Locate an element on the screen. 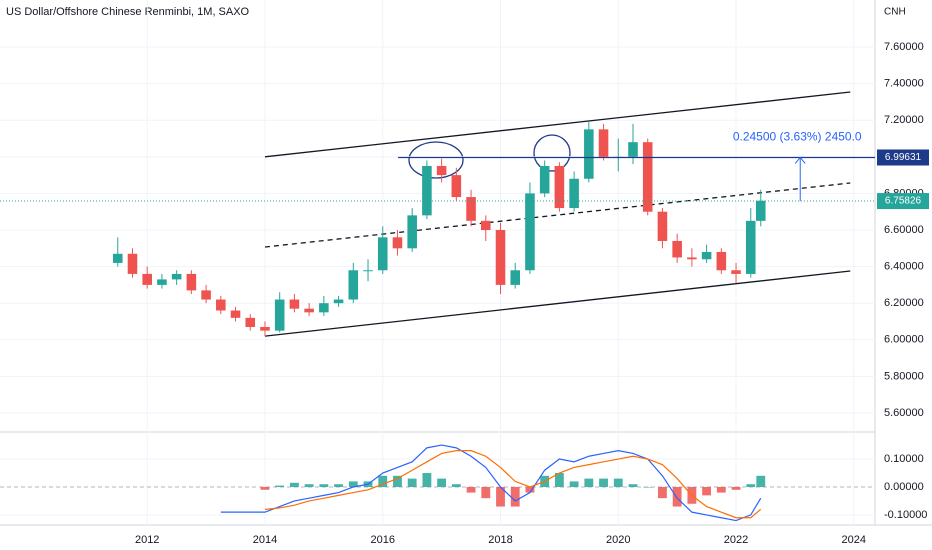 Image resolution: width=932 pixels, height=550 pixels. x-tick-label: 2020 is located at coordinates (618, 540).